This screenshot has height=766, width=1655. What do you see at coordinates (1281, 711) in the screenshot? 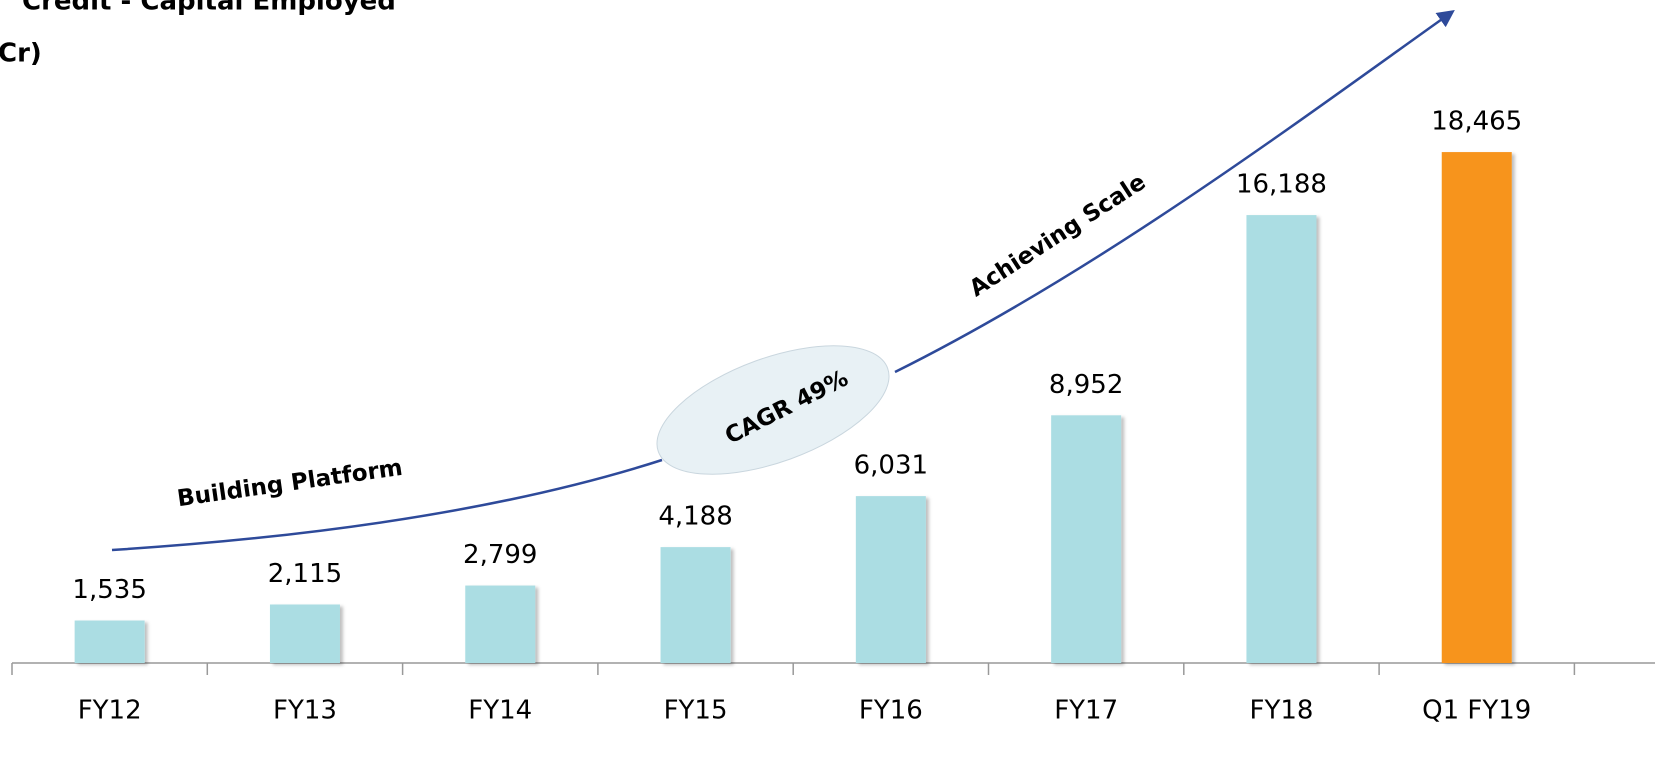
I see `x-tick-label: FY18` at bounding box center [1281, 711].